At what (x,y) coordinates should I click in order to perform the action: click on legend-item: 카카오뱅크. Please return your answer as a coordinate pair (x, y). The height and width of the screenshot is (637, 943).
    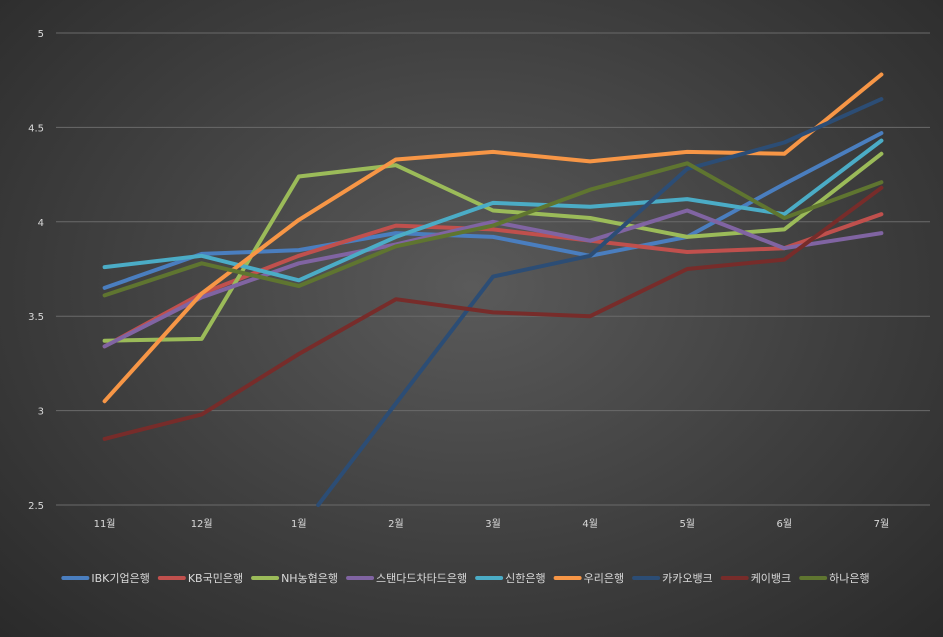
    Looking at the image, I should click on (672, 578).